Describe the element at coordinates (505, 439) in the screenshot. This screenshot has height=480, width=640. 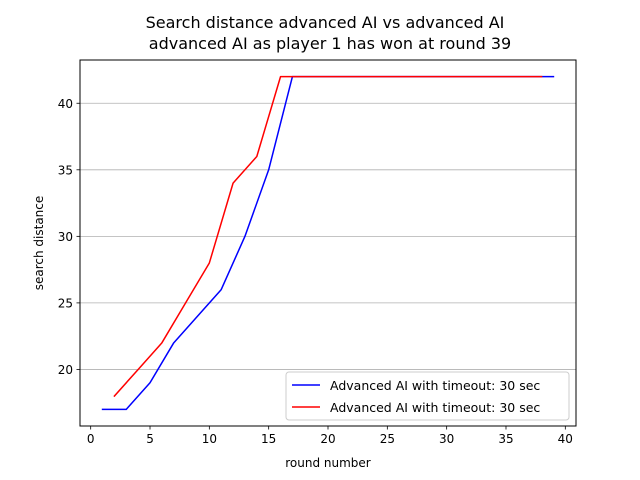
I see `x-tick-label: 35` at that location.